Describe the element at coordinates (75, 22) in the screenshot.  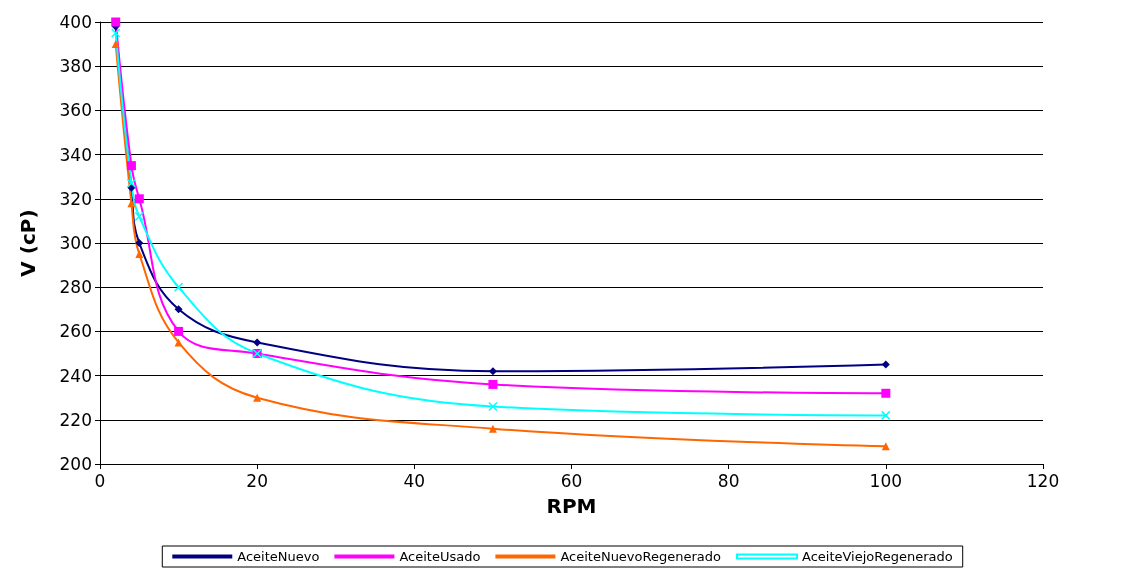
I see `y-tick-label: 400` at that location.